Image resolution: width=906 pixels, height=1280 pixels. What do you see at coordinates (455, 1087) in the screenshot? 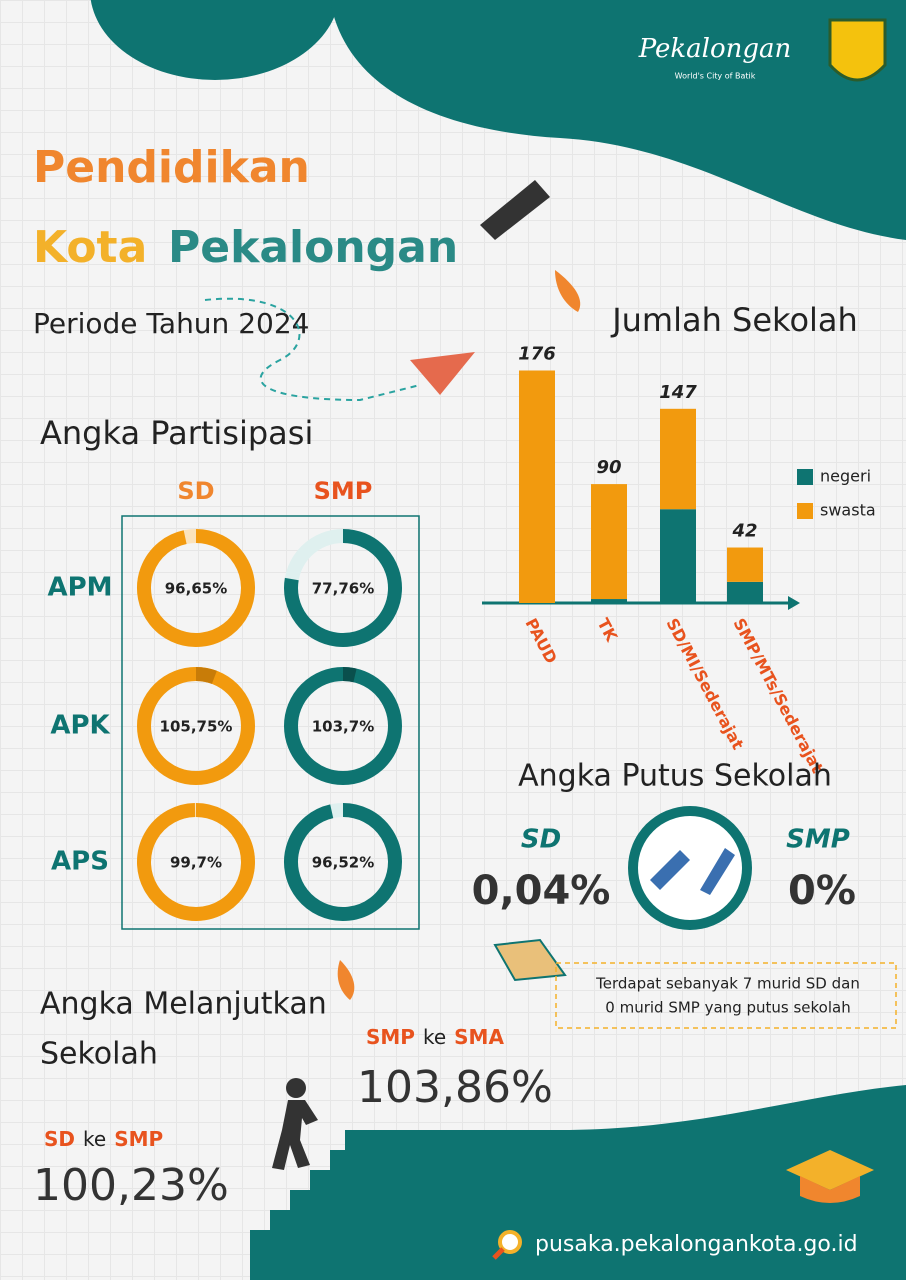
I see `transition-value: 103,86%` at bounding box center [455, 1087].